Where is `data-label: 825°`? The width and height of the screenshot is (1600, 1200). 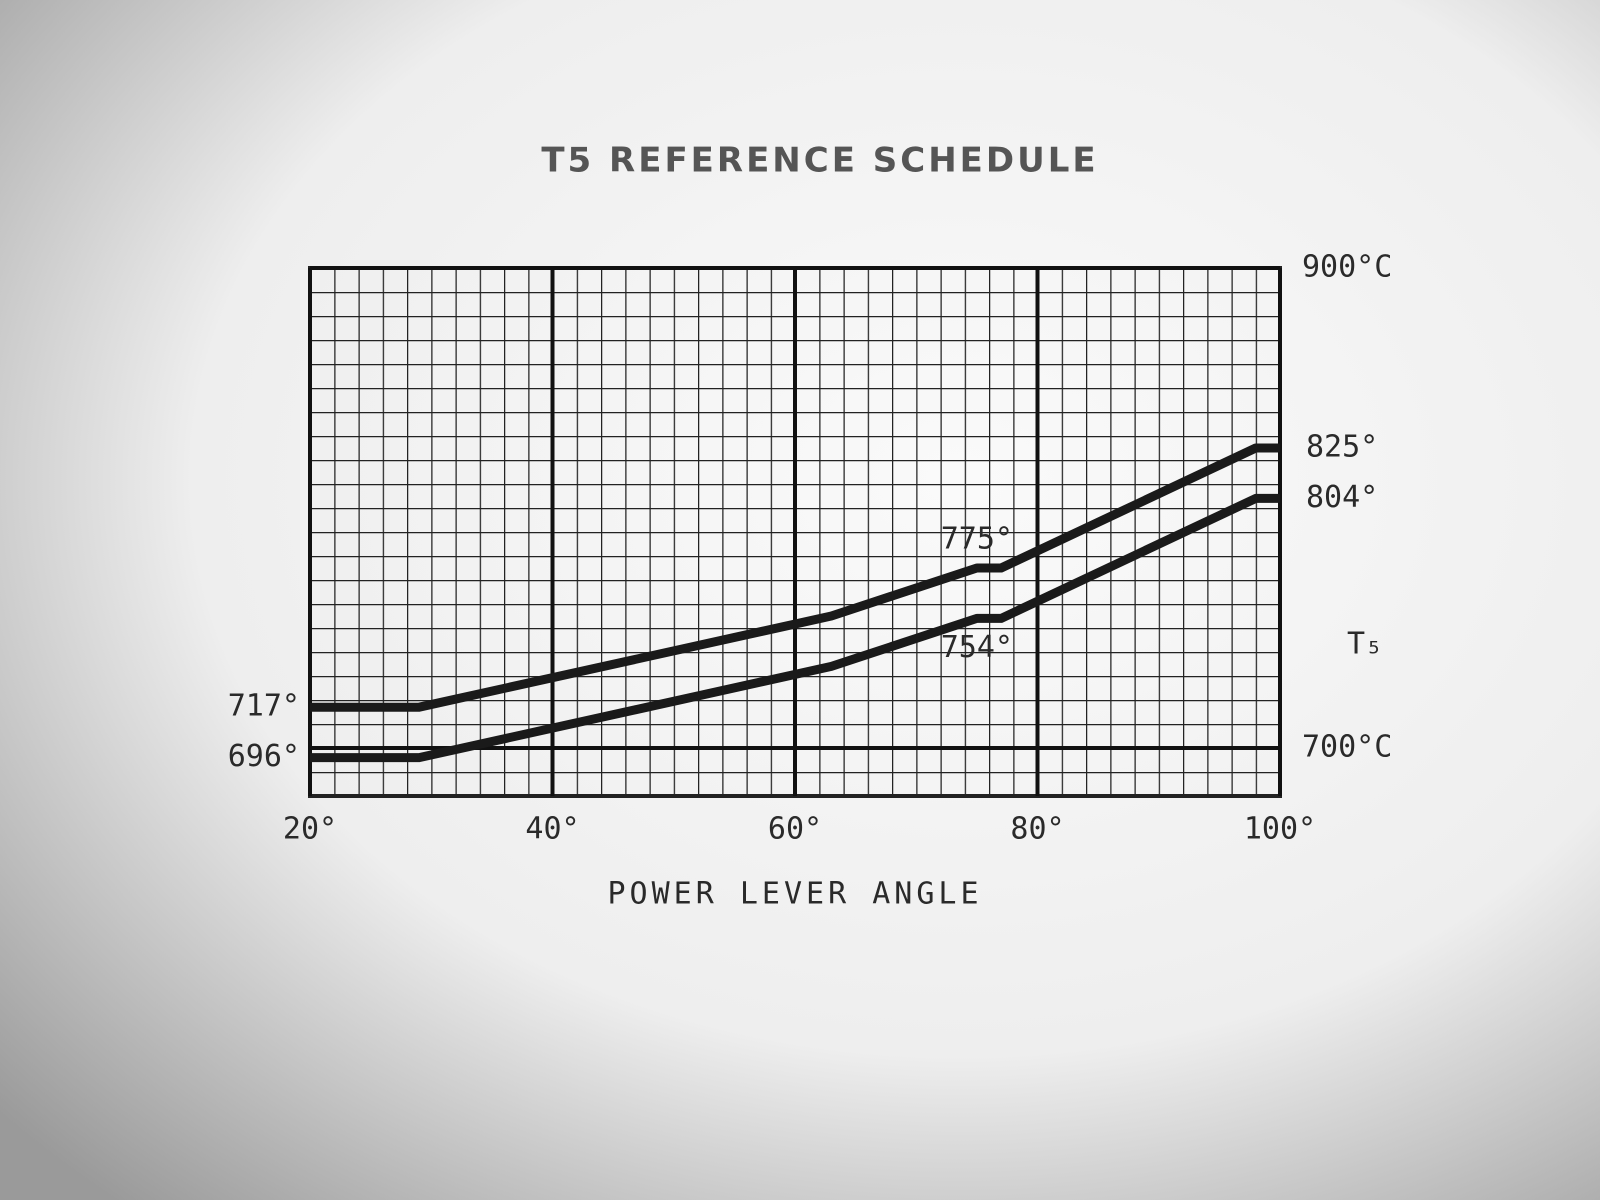 data-label: 825° is located at coordinates (1342, 447).